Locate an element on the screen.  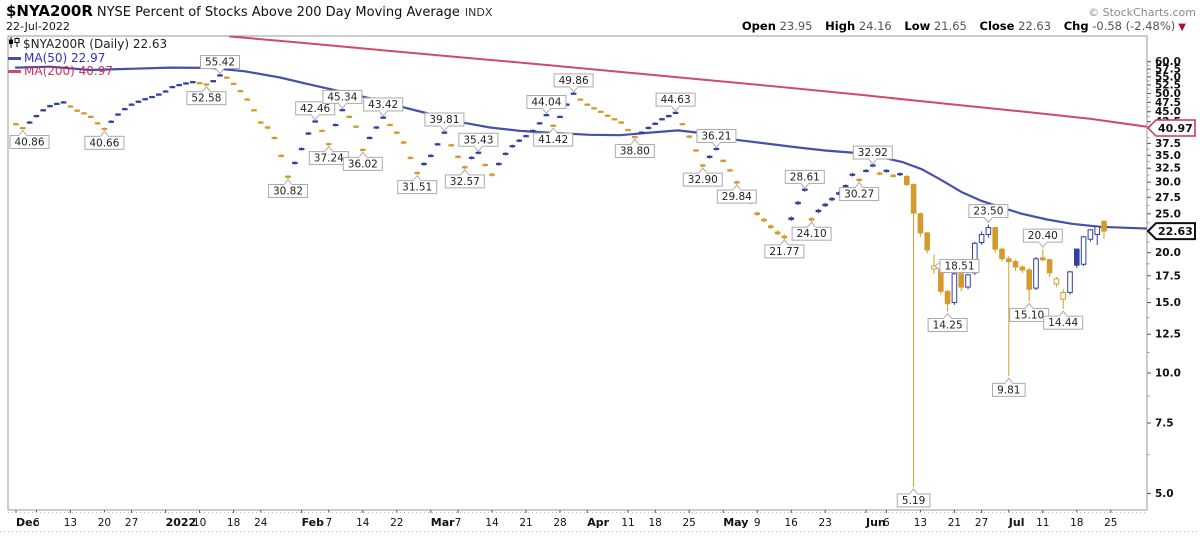
svg-text: 32.57 is located at coordinates (465, 182).